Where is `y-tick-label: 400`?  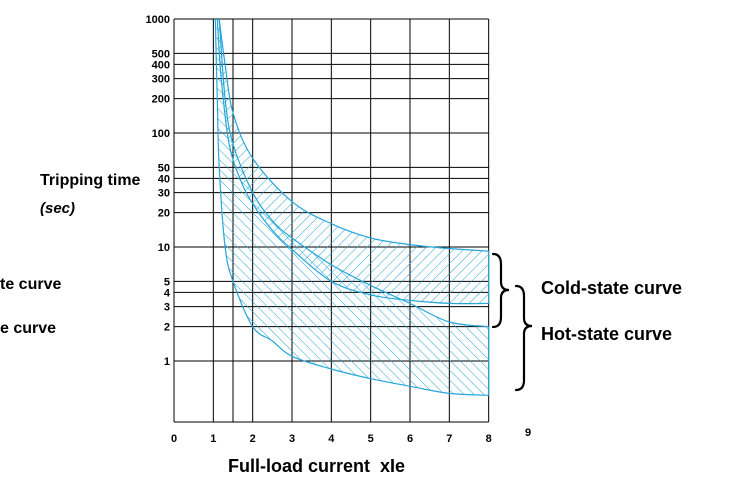
y-tick-label: 400 is located at coordinates (161, 65).